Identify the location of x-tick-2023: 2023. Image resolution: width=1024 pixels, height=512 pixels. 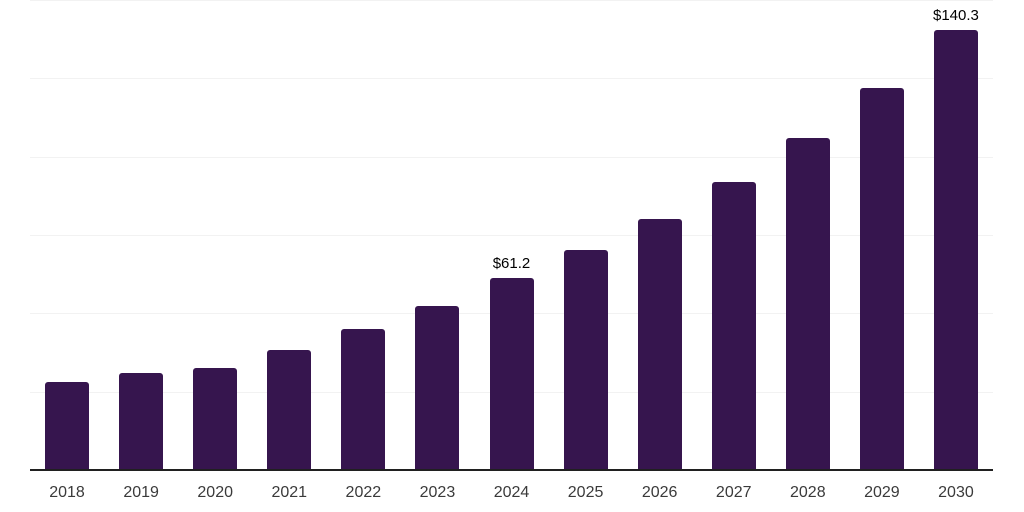
(437, 492).